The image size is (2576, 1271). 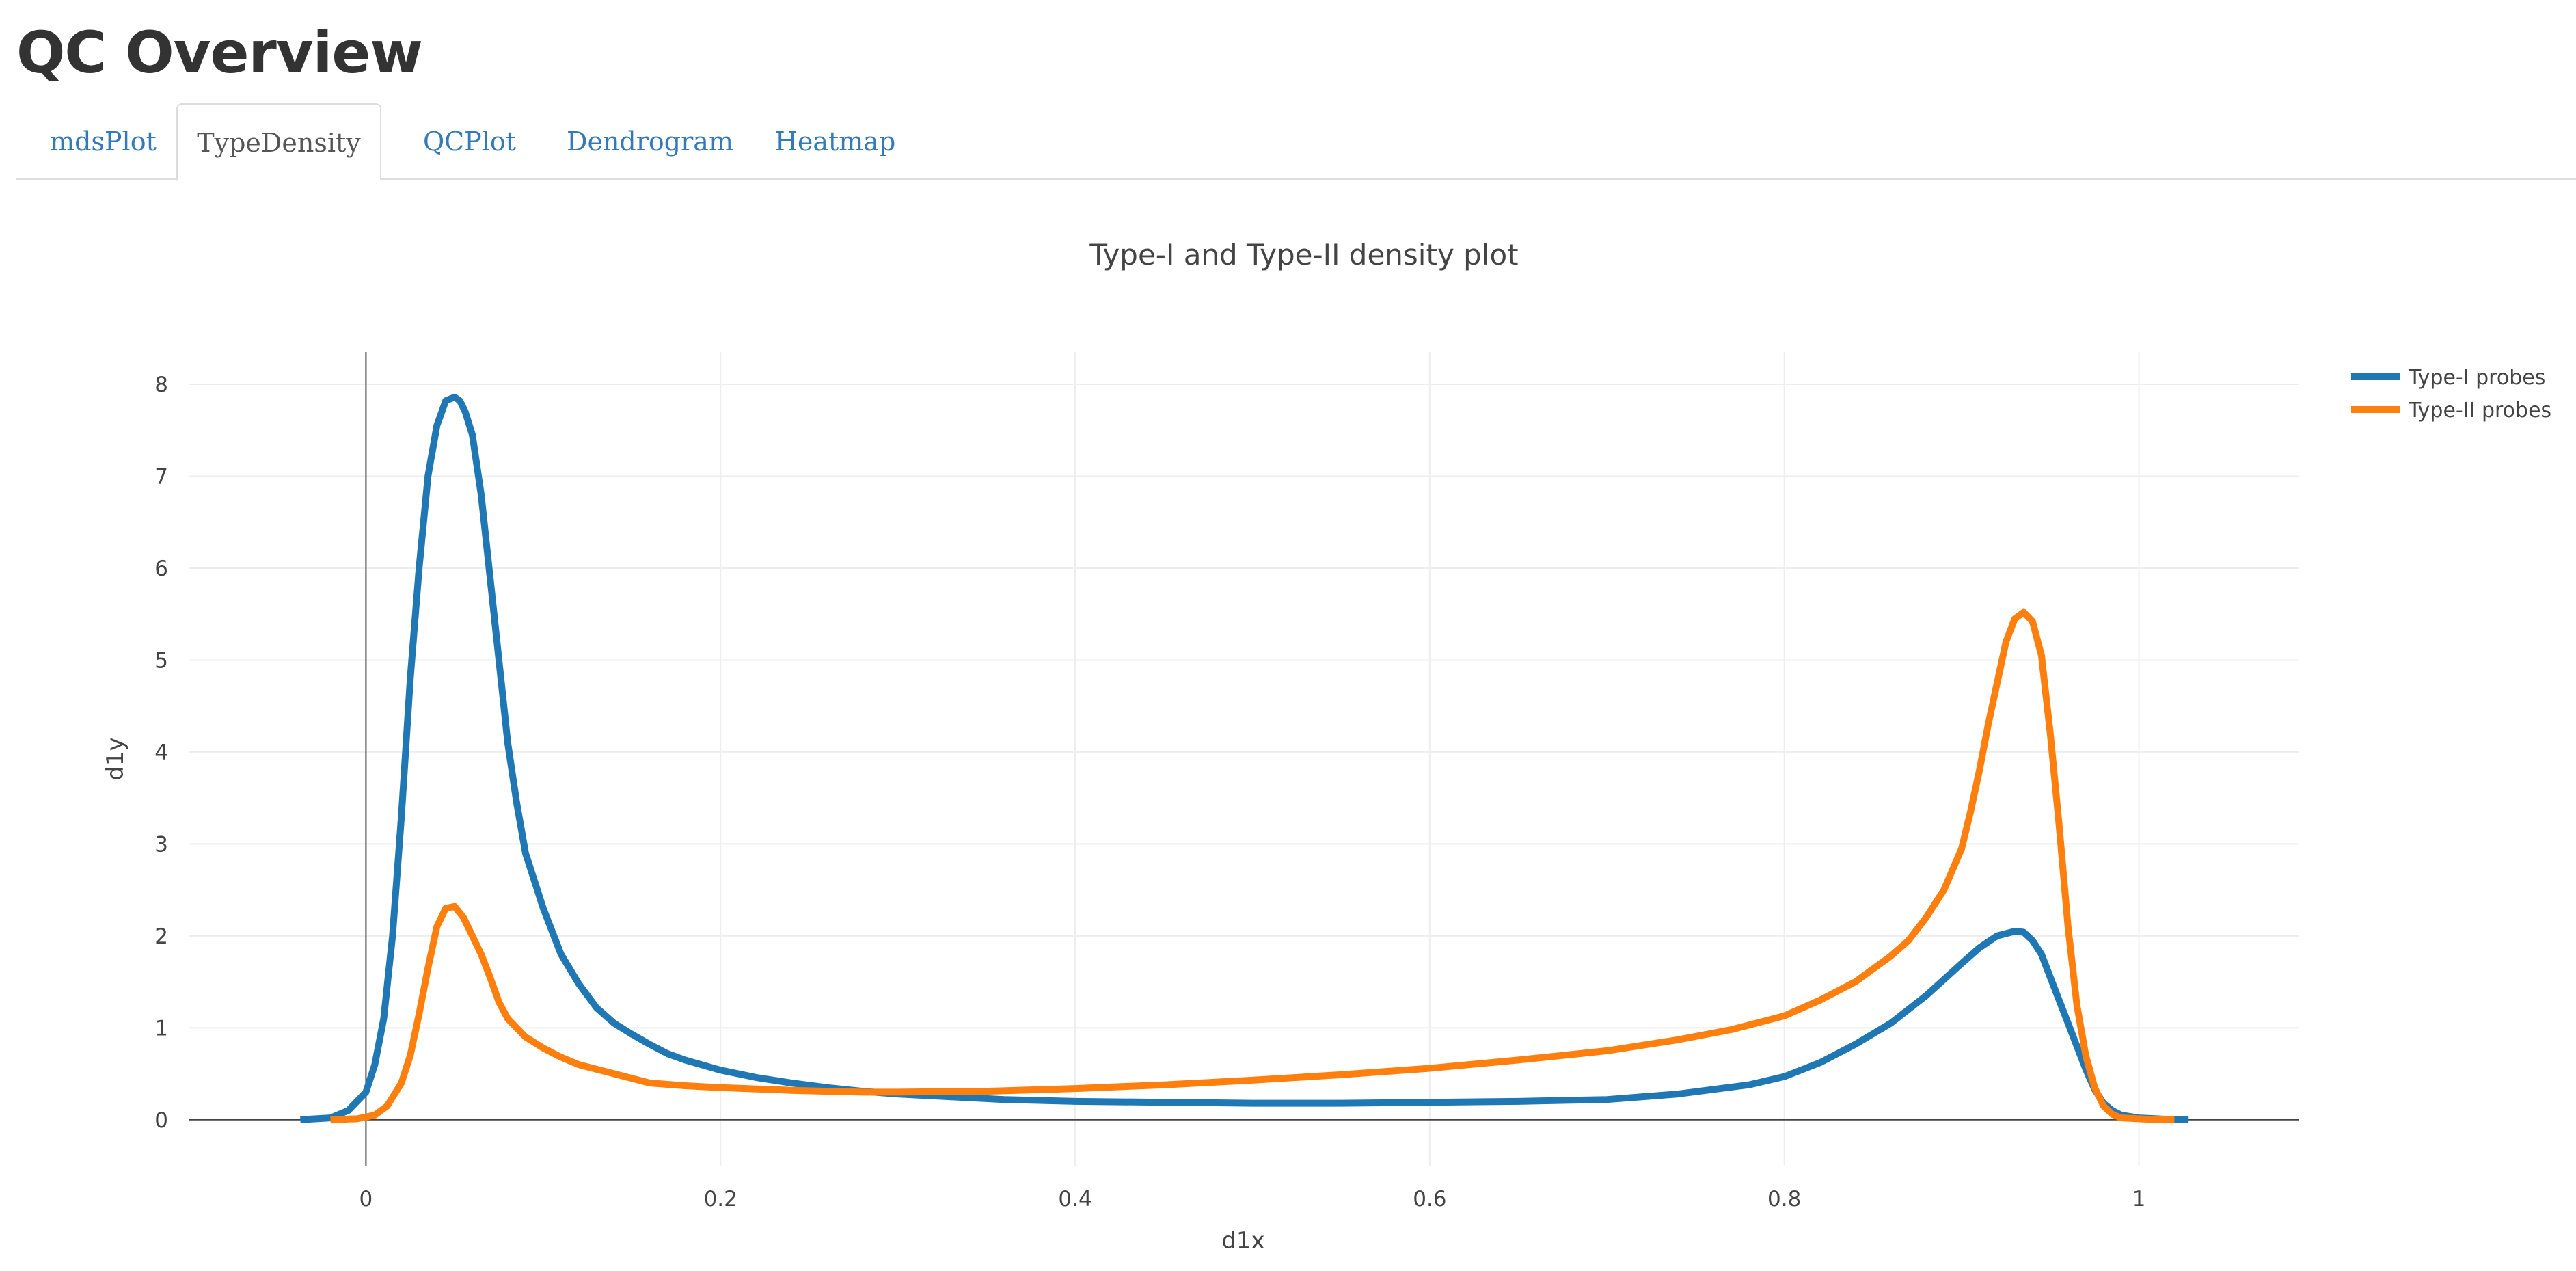 What do you see at coordinates (161, 936) in the screenshot?
I see `y-tick-label: 2` at bounding box center [161, 936].